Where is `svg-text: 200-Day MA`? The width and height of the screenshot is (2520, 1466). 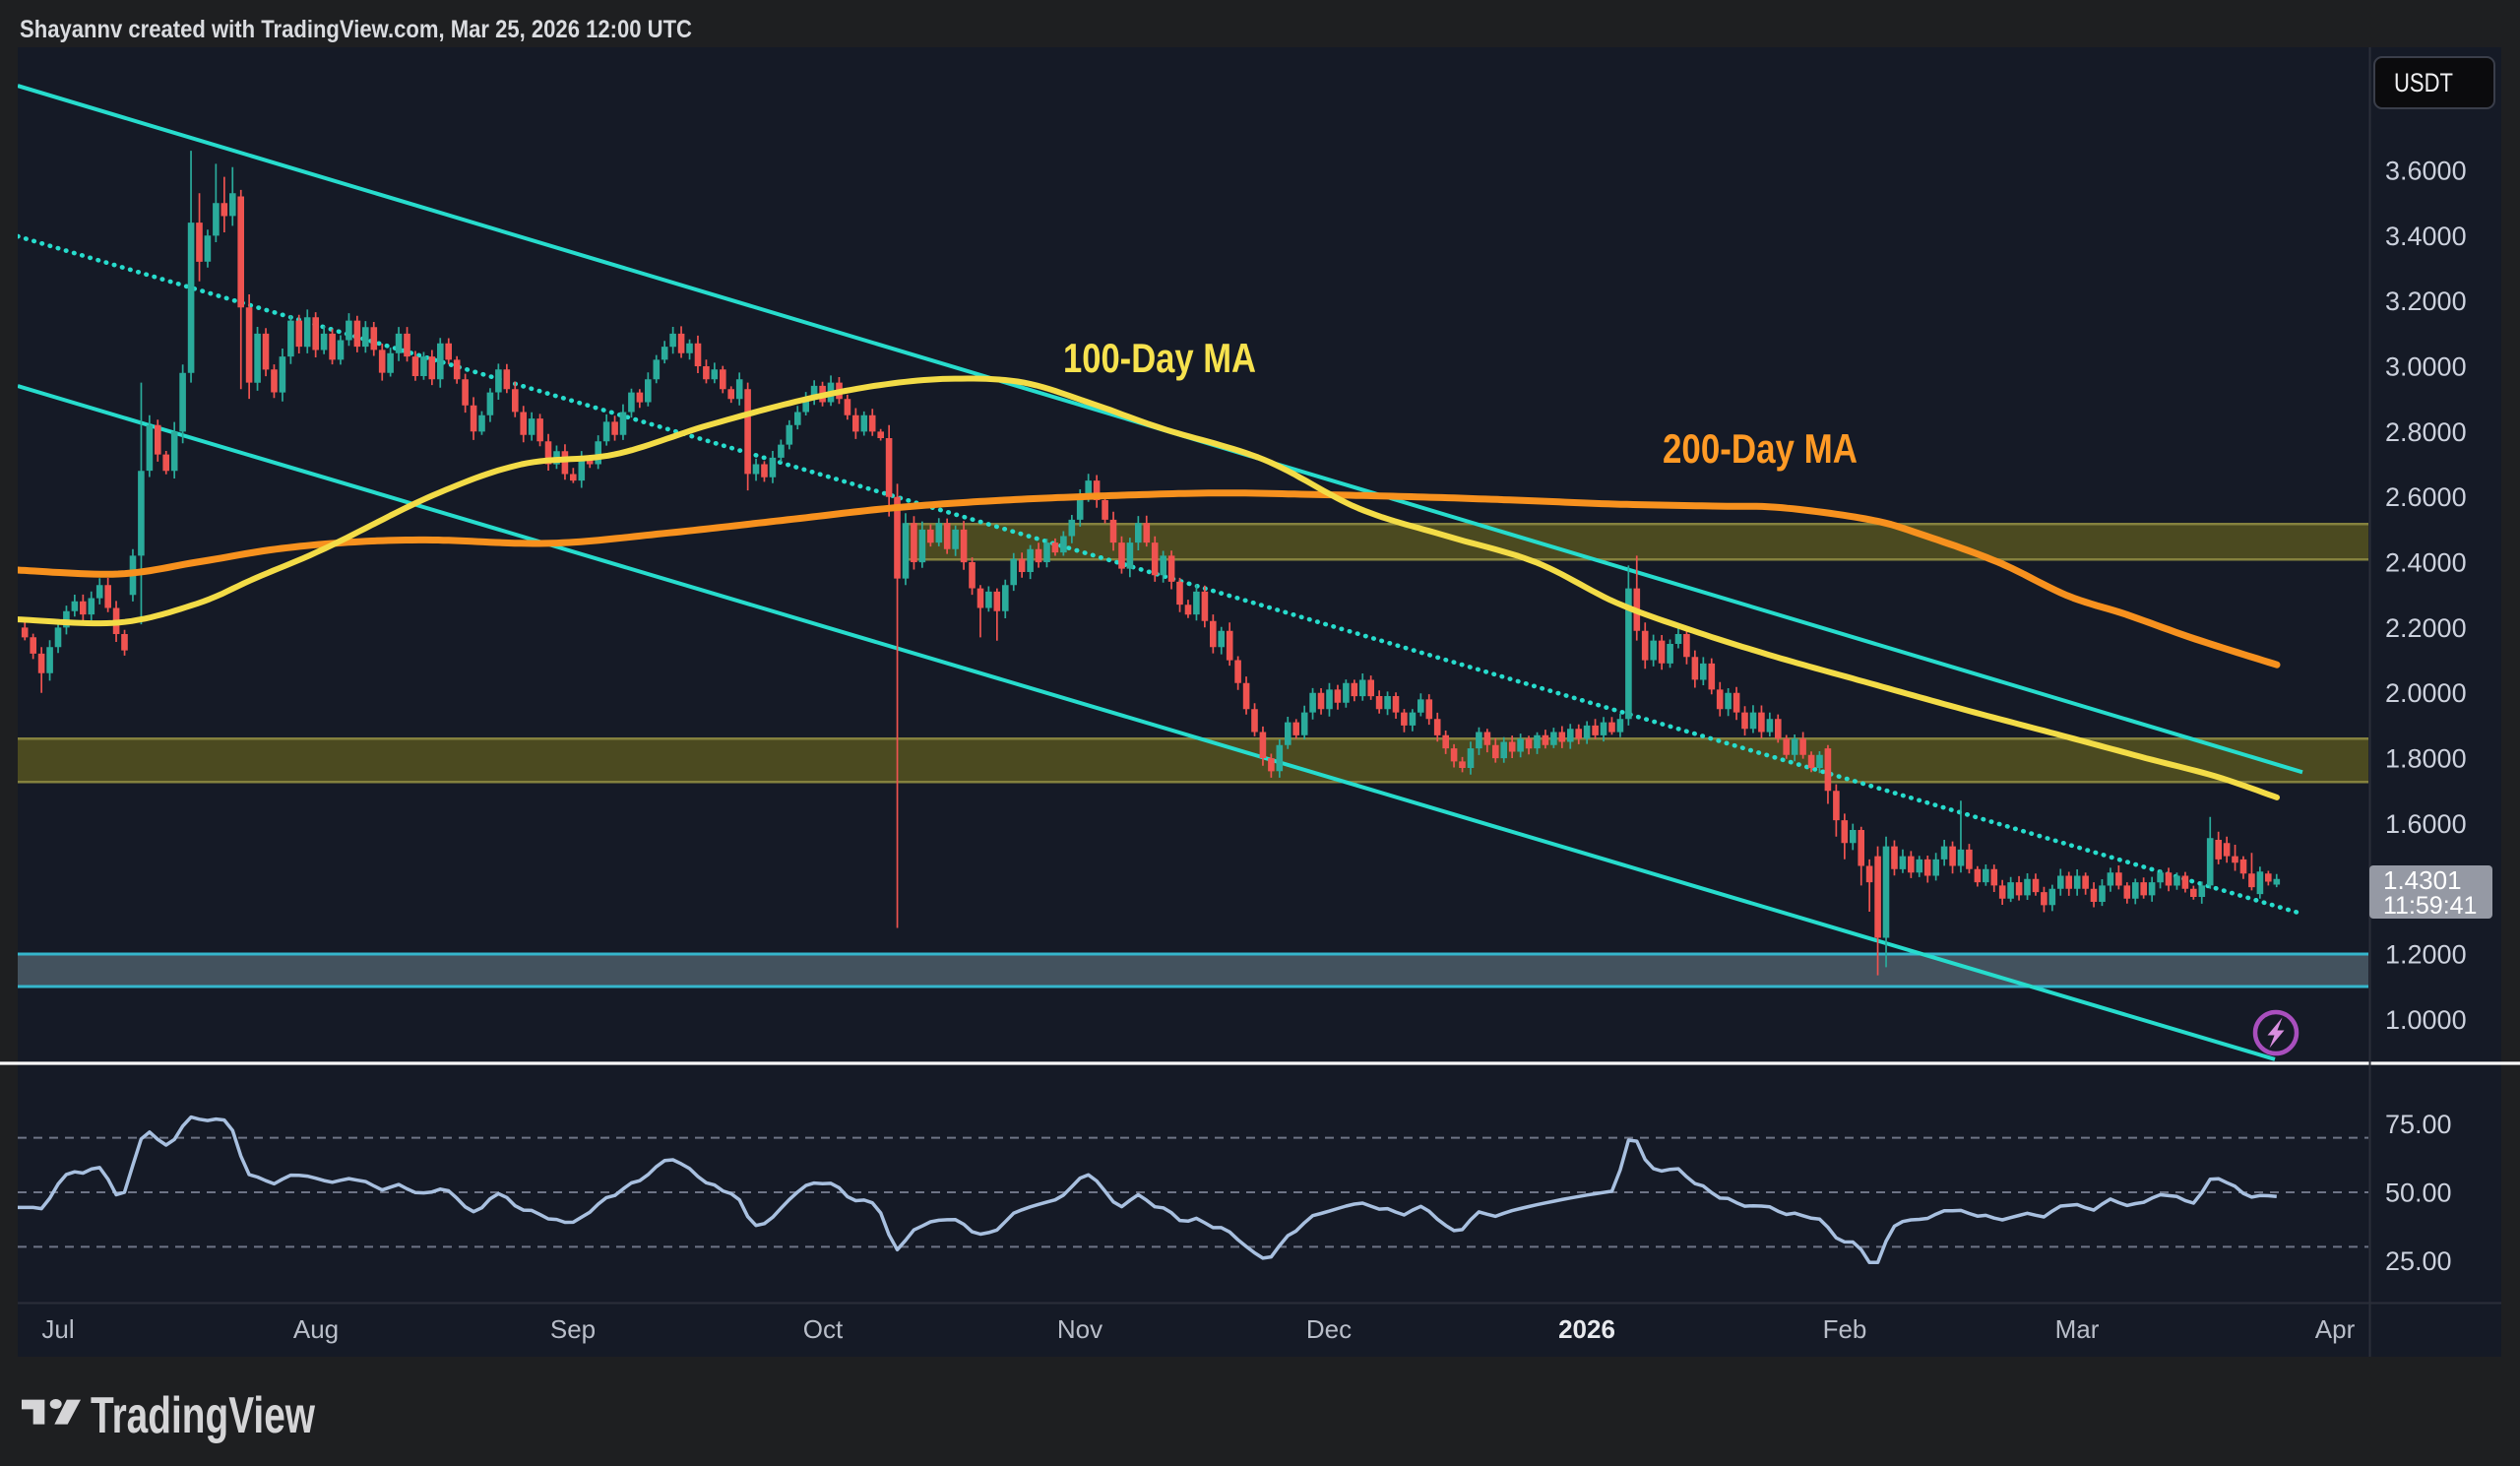
svg-text: 200-Day MA is located at coordinates (1760, 449).